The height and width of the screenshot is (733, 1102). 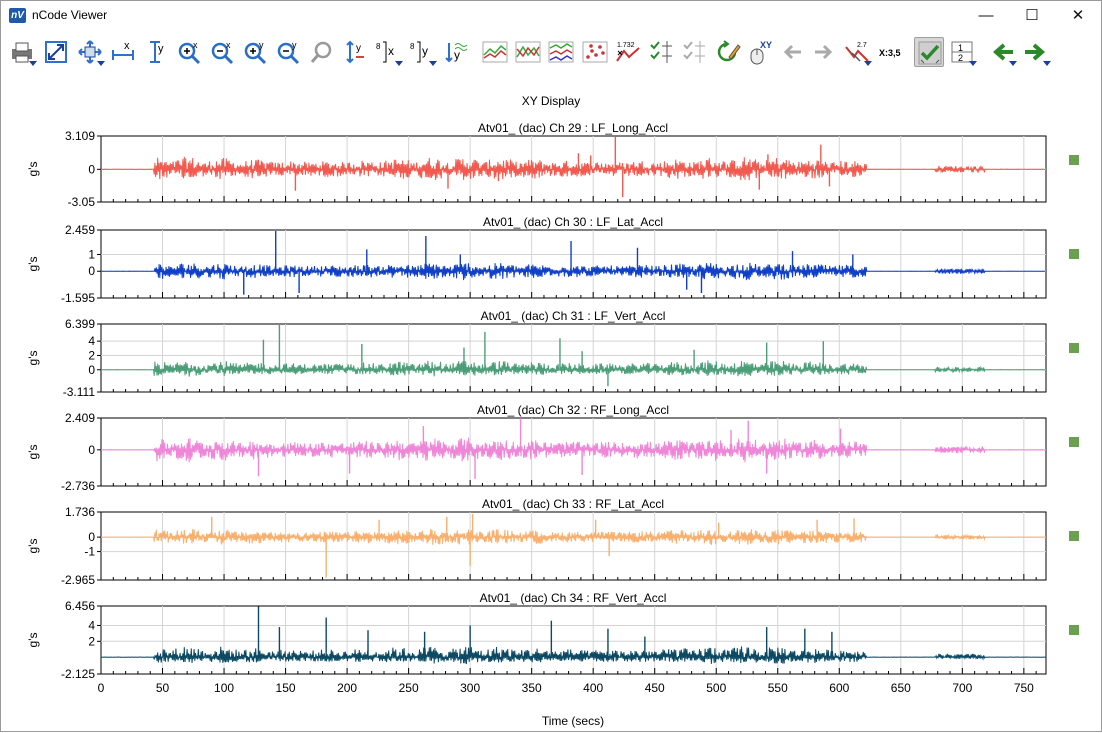 I want to click on forward-gray-glyph, so click(x=824, y=52).